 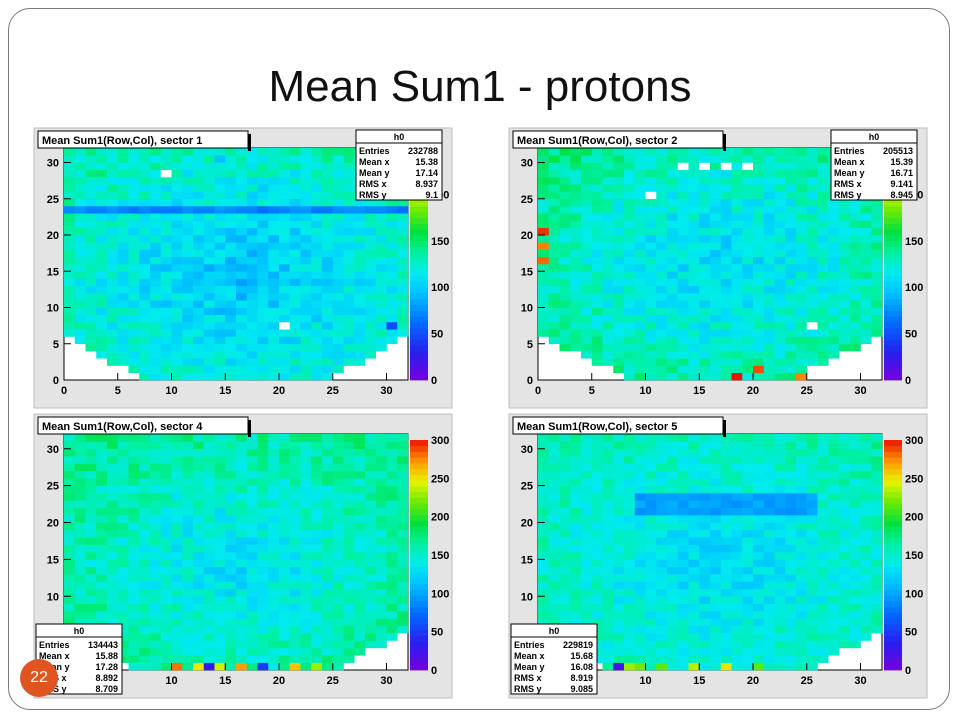 What do you see at coordinates (440, 441) in the screenshot?
I see `colorbar-tick-label: 300` at bounding box center [440, 441].